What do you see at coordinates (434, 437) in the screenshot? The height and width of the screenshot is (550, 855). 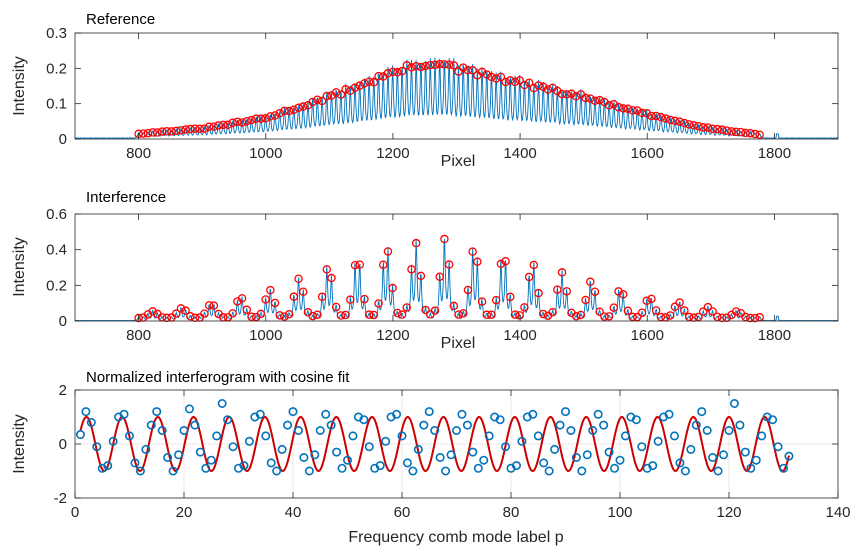 I see `marks-interferogram` at bounding box center [434, 437].